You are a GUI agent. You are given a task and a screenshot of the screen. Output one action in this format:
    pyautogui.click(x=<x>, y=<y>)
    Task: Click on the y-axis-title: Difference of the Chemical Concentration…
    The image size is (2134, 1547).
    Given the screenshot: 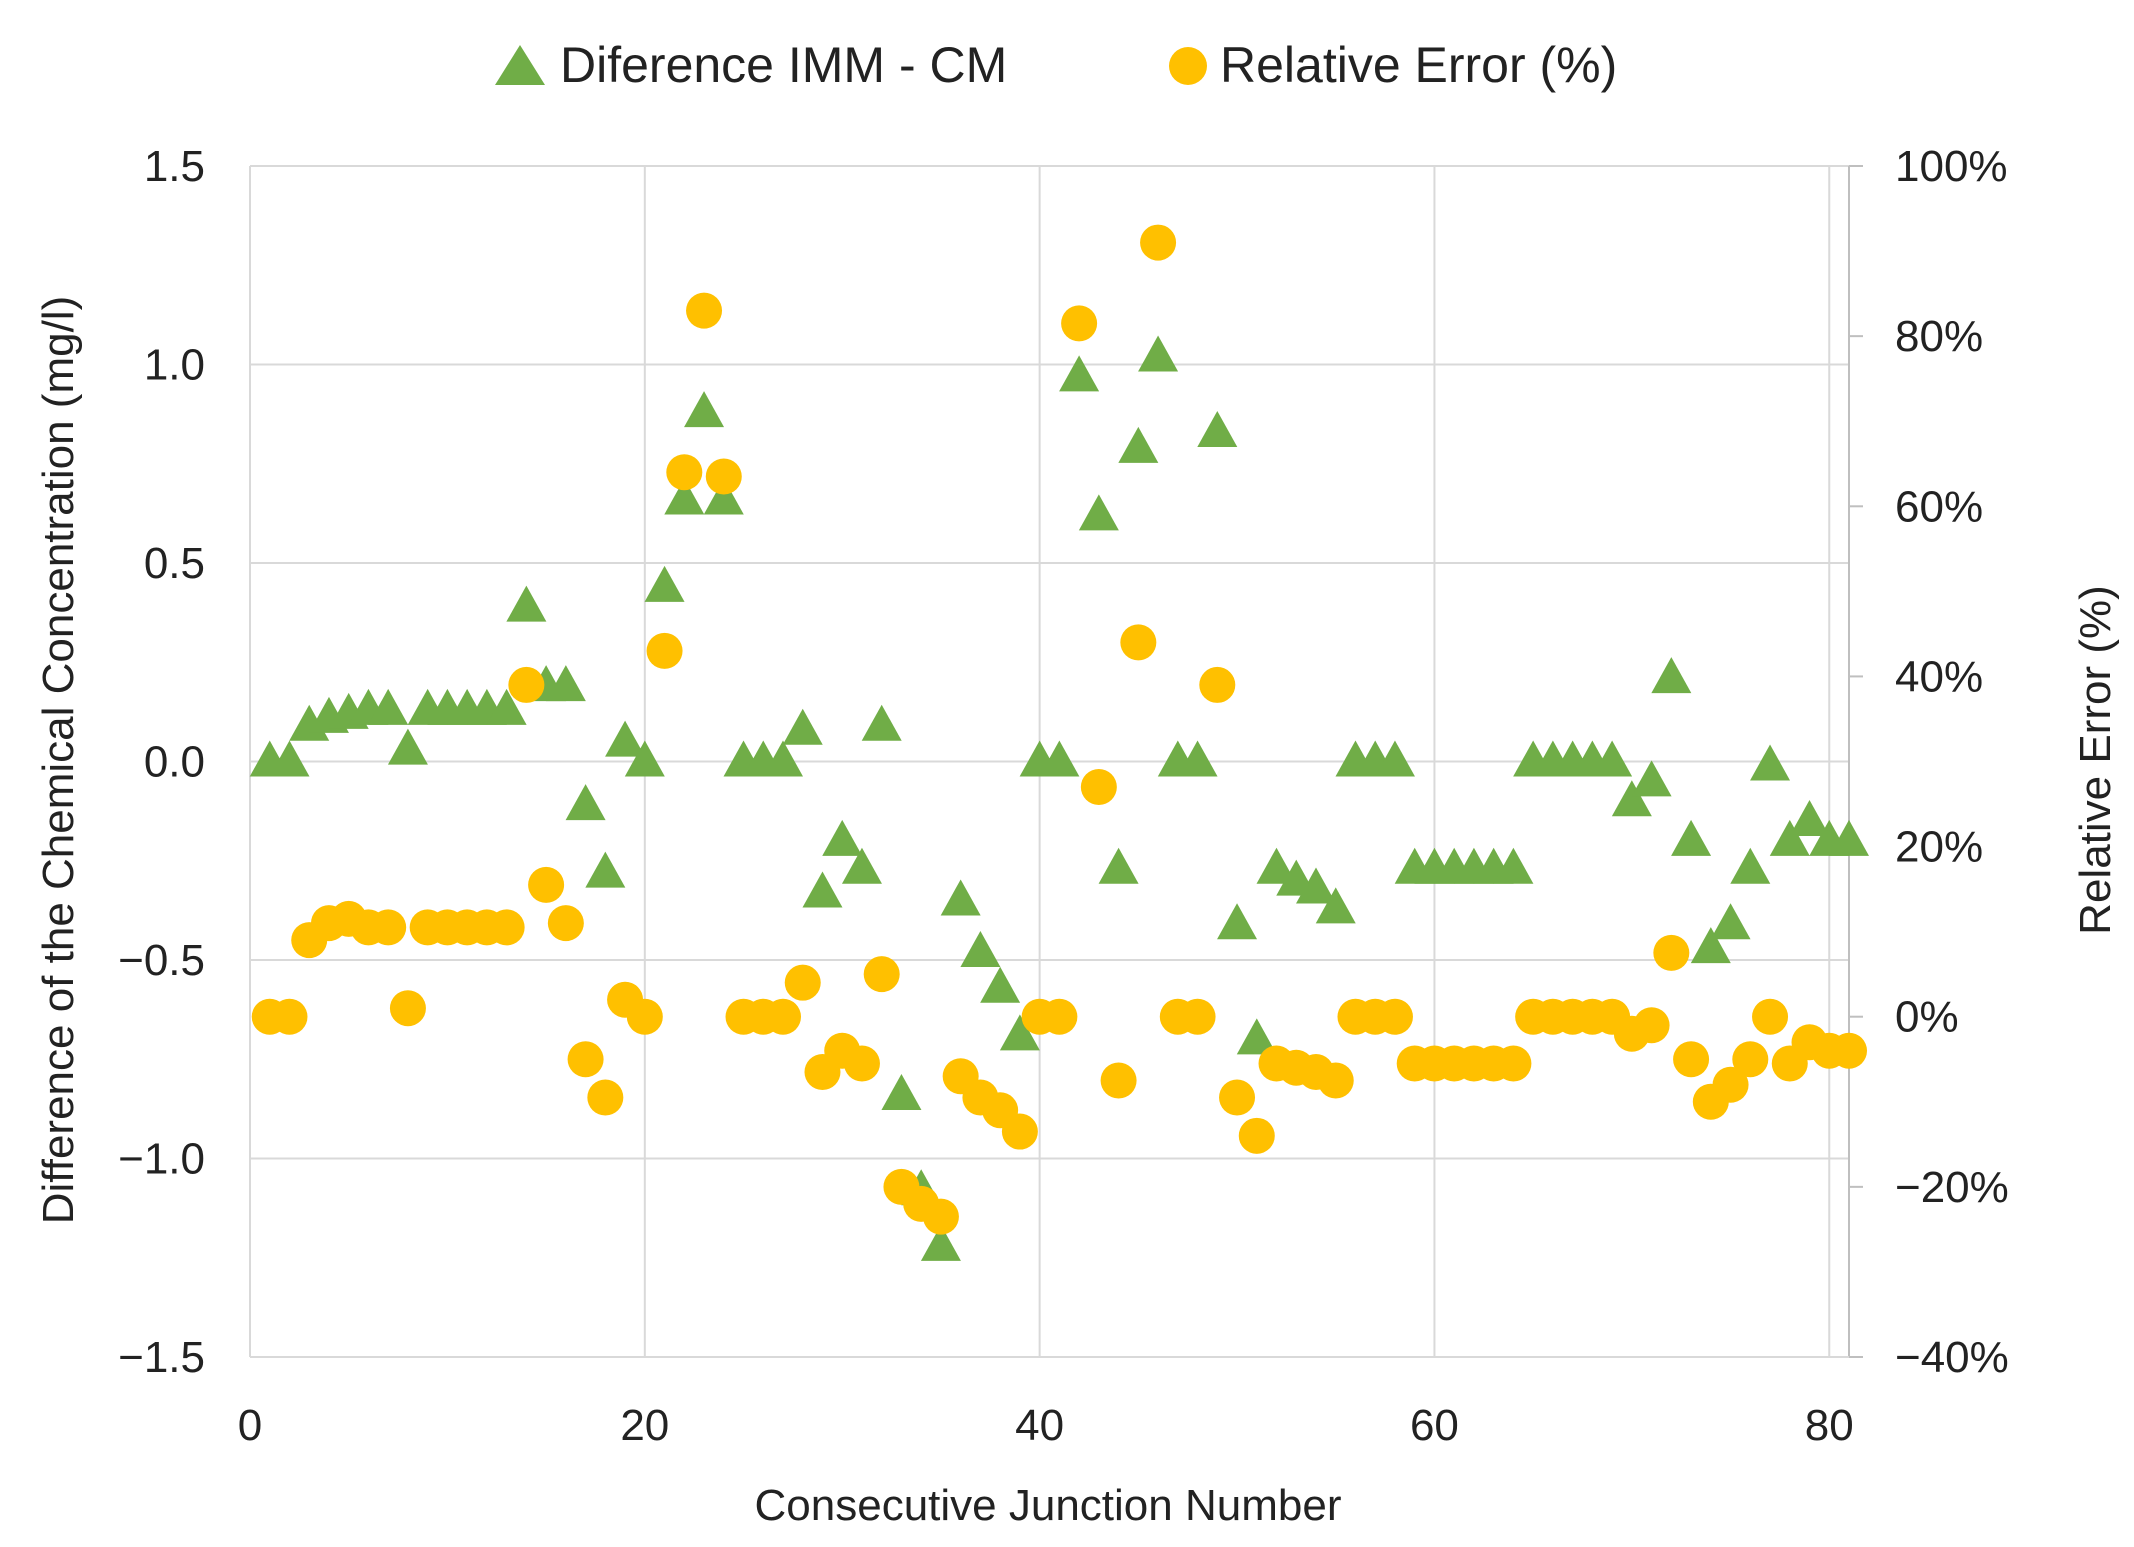 What is the action you would take?
    pyautogui.click(x=58, y=760)
    